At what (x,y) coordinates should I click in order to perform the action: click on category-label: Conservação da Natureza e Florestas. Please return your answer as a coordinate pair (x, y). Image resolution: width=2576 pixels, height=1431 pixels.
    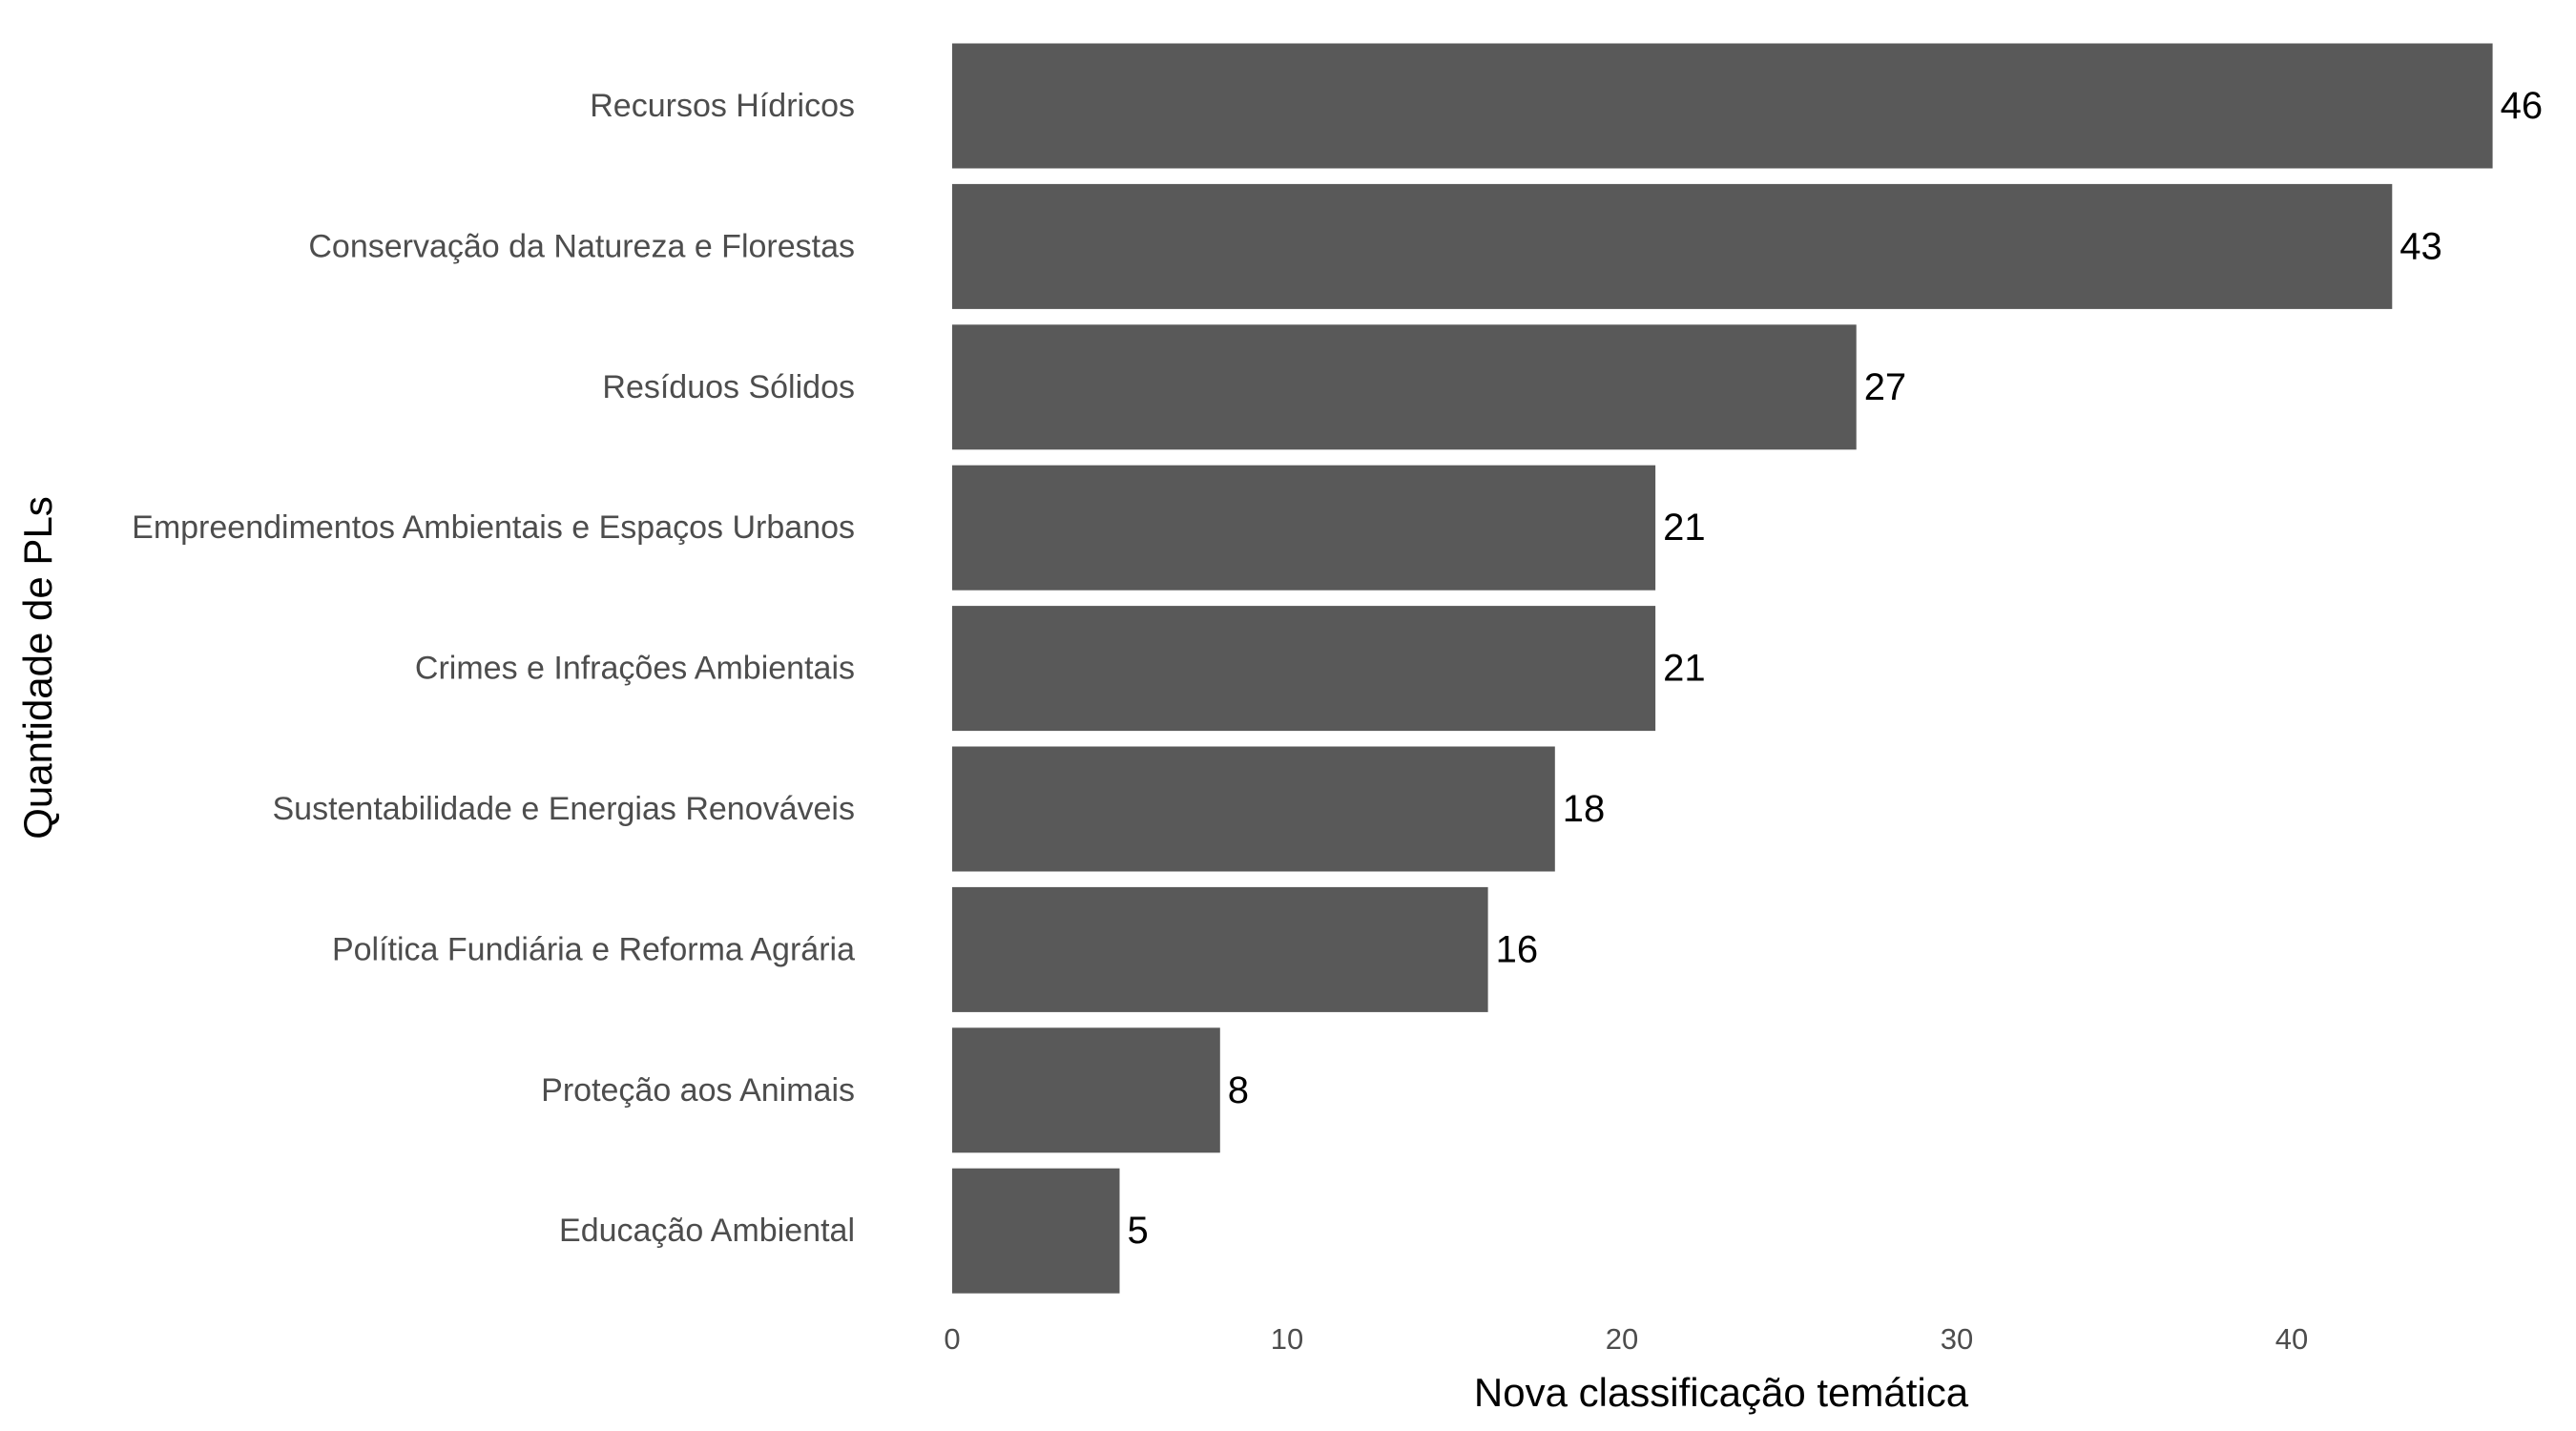
    Looking at the image, I should click on (581, 246).